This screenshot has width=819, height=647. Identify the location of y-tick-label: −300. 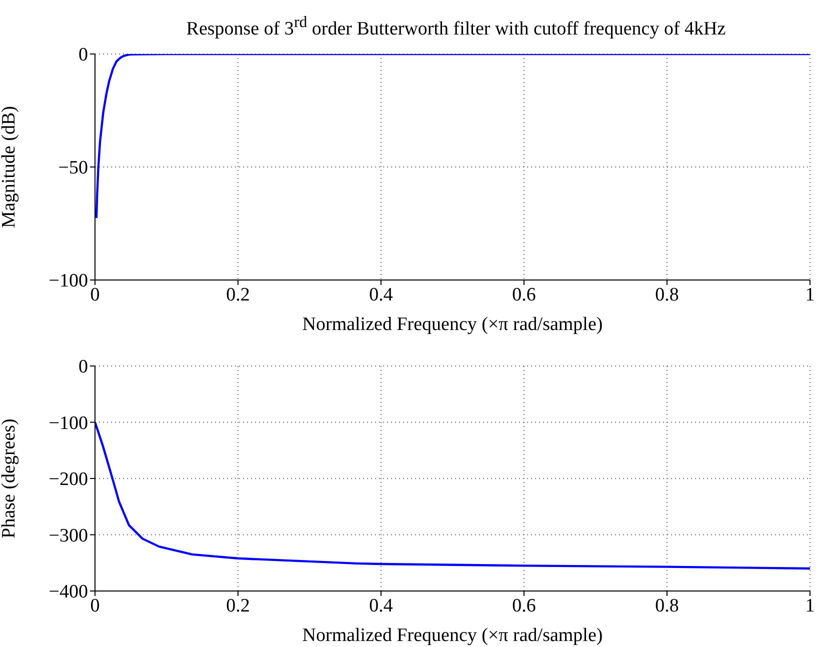
(68, 535).